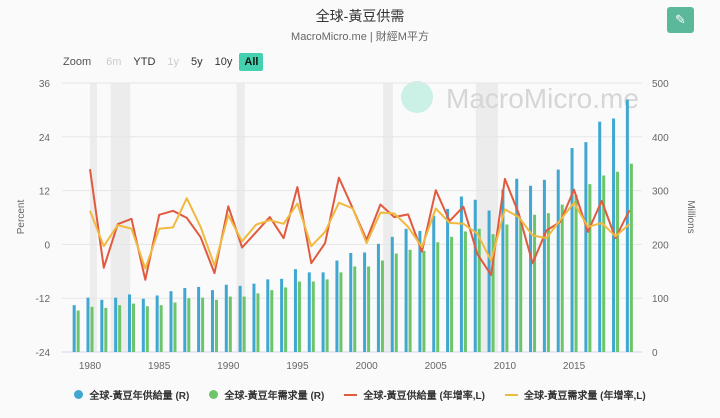  I want to click on legend-item-demand: 全球-黃豆年需求量 (R), so click(266, 394).